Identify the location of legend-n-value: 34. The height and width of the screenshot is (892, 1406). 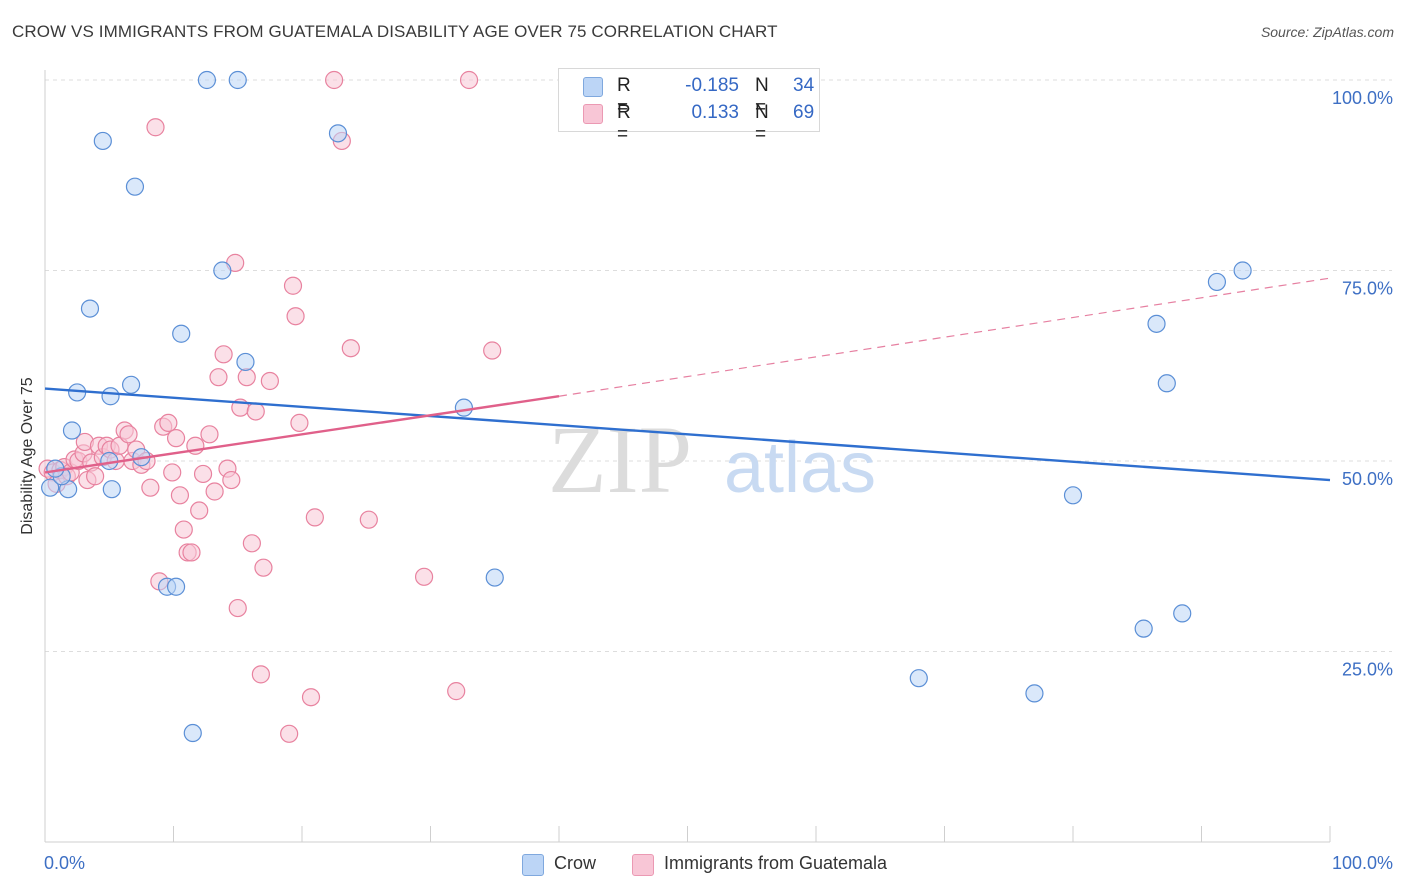
(804, 85).